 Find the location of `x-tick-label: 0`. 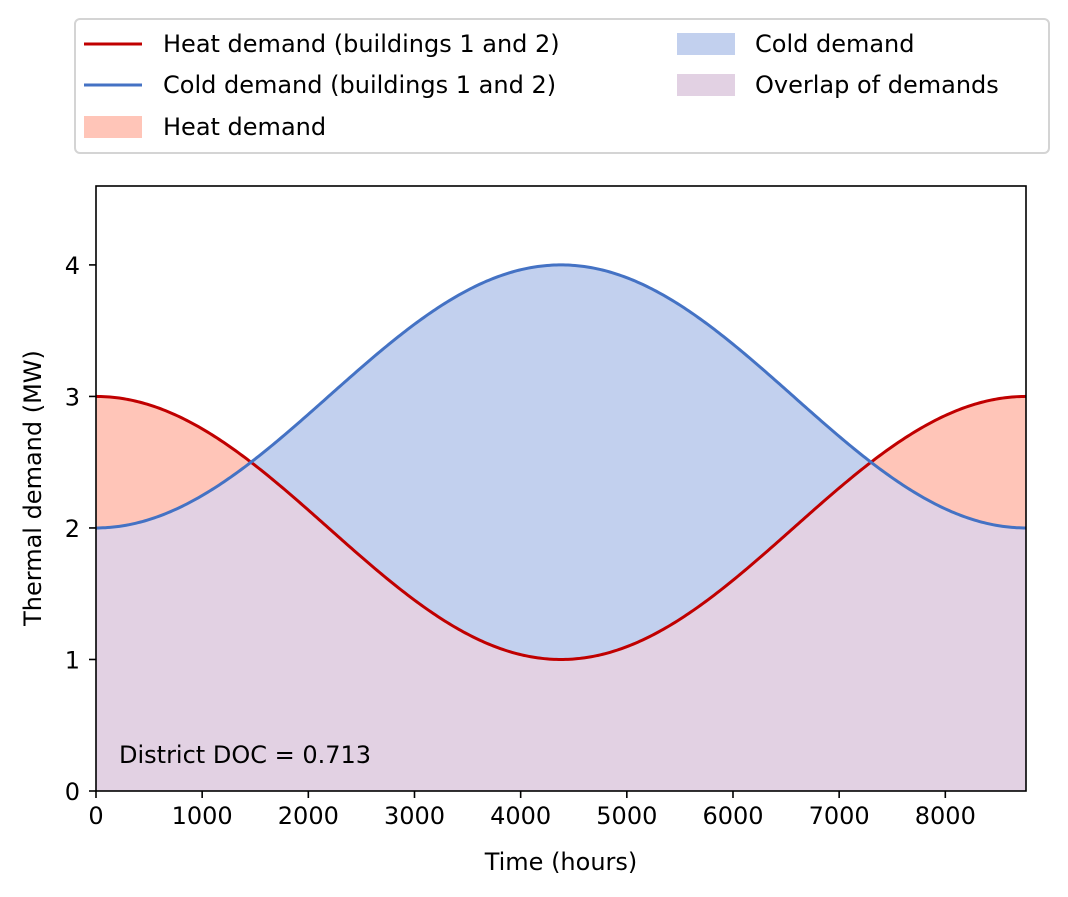

x-tick-label: 0 is located at coordinates (95, 816).